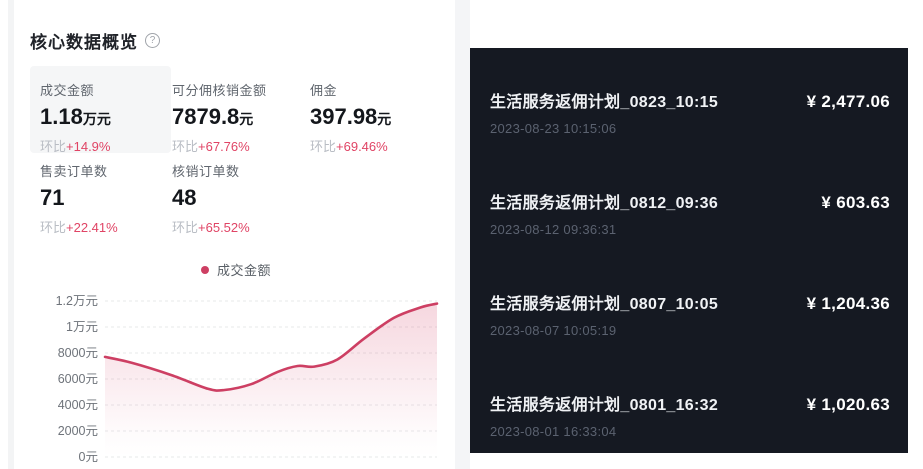 This screenshot has height=469, width=923. What do you see at coordinates (204, 269) in the screenshot?
I see `legend-dot-icon` at bounding box center [204, 269].